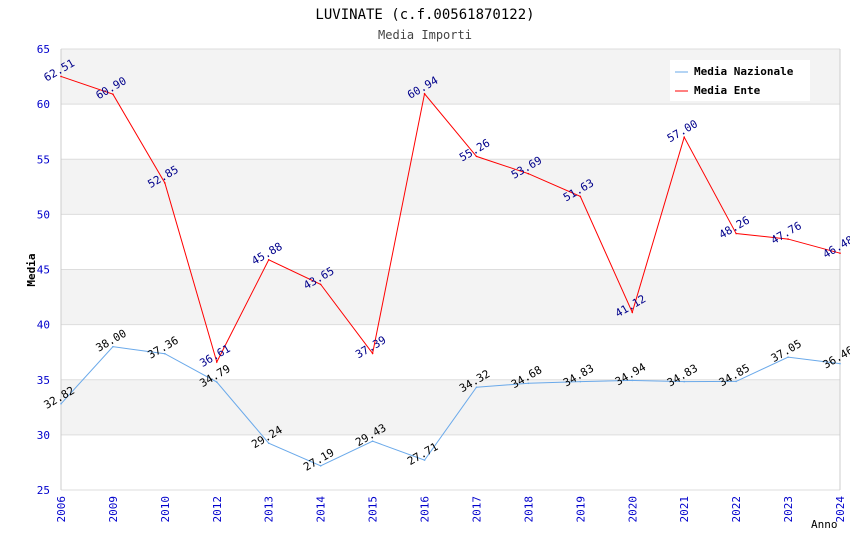  What do you see at coordinates (424, 15) in the screenshot?
I see `chart-title: LUVINATE (c.f.00561870122)` at bounding box center [424, 15].